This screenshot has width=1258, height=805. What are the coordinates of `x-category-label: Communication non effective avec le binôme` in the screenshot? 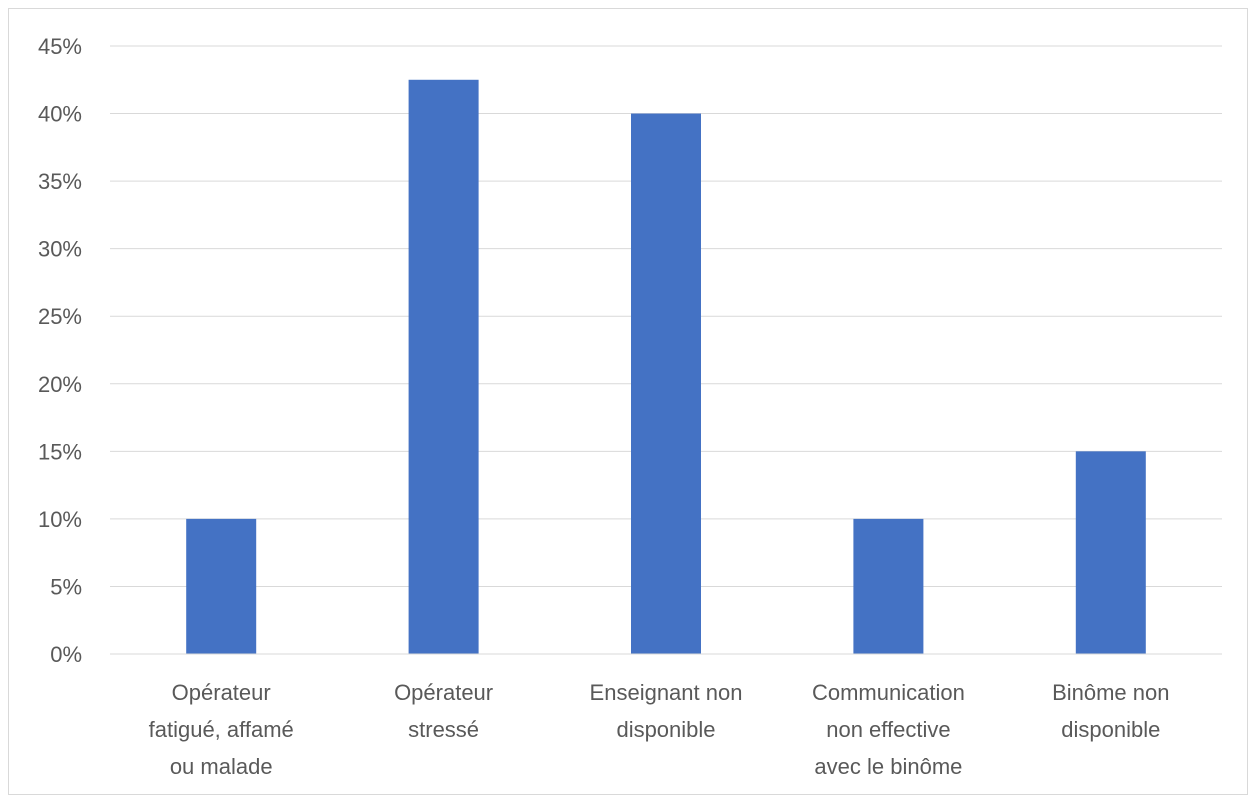 It's located at (888, 729).